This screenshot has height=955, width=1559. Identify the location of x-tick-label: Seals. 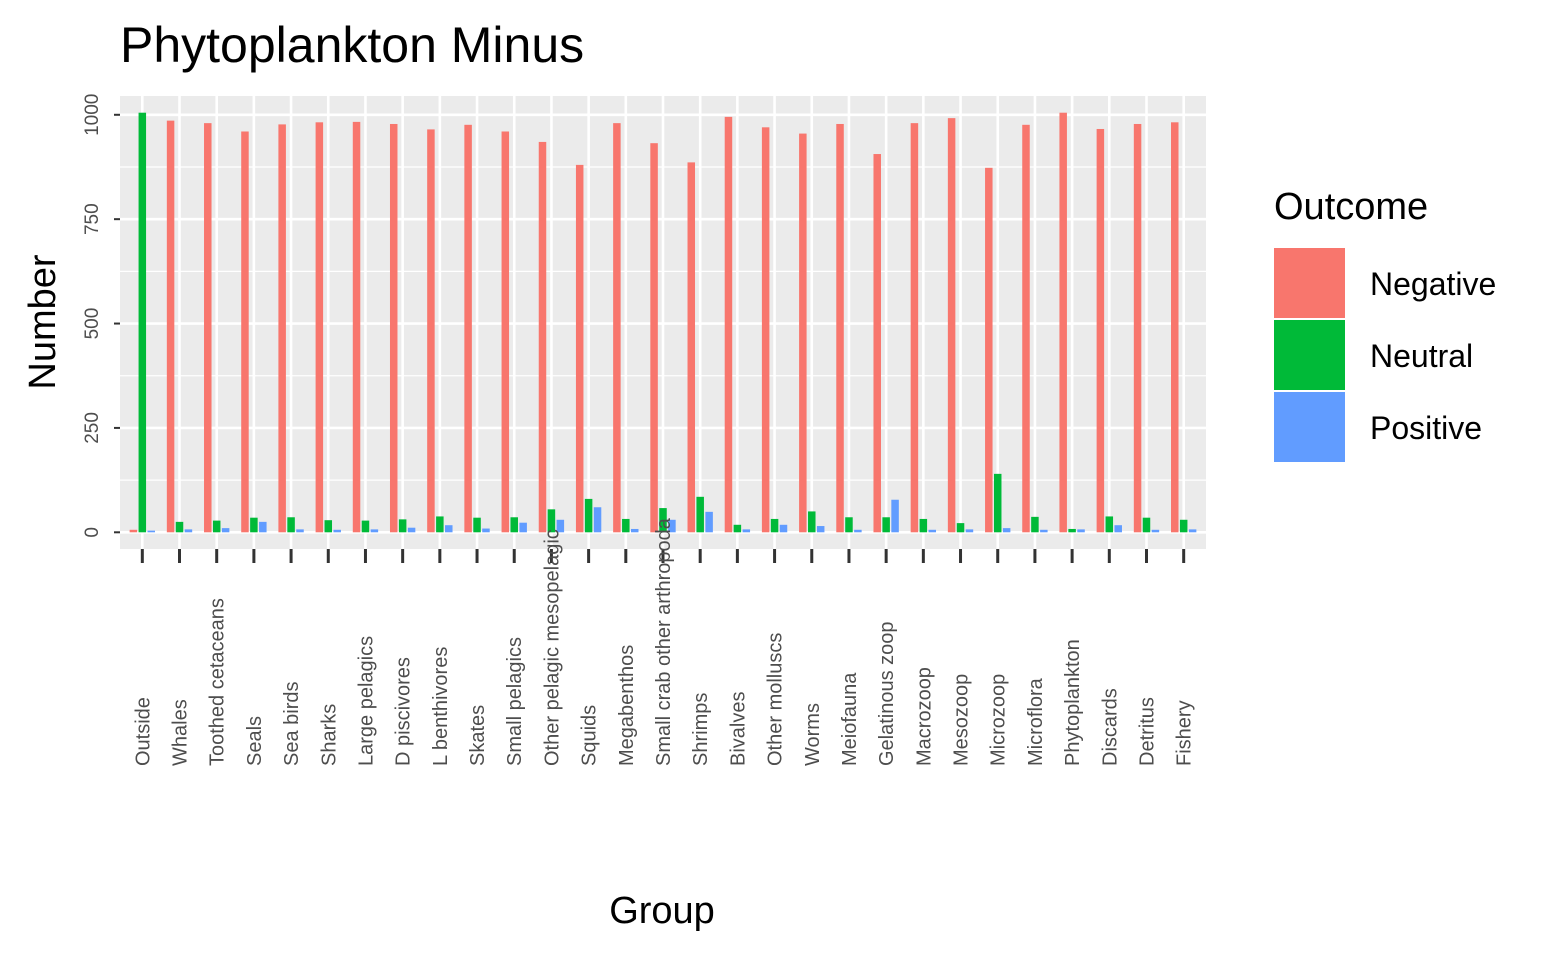
(255, 741).